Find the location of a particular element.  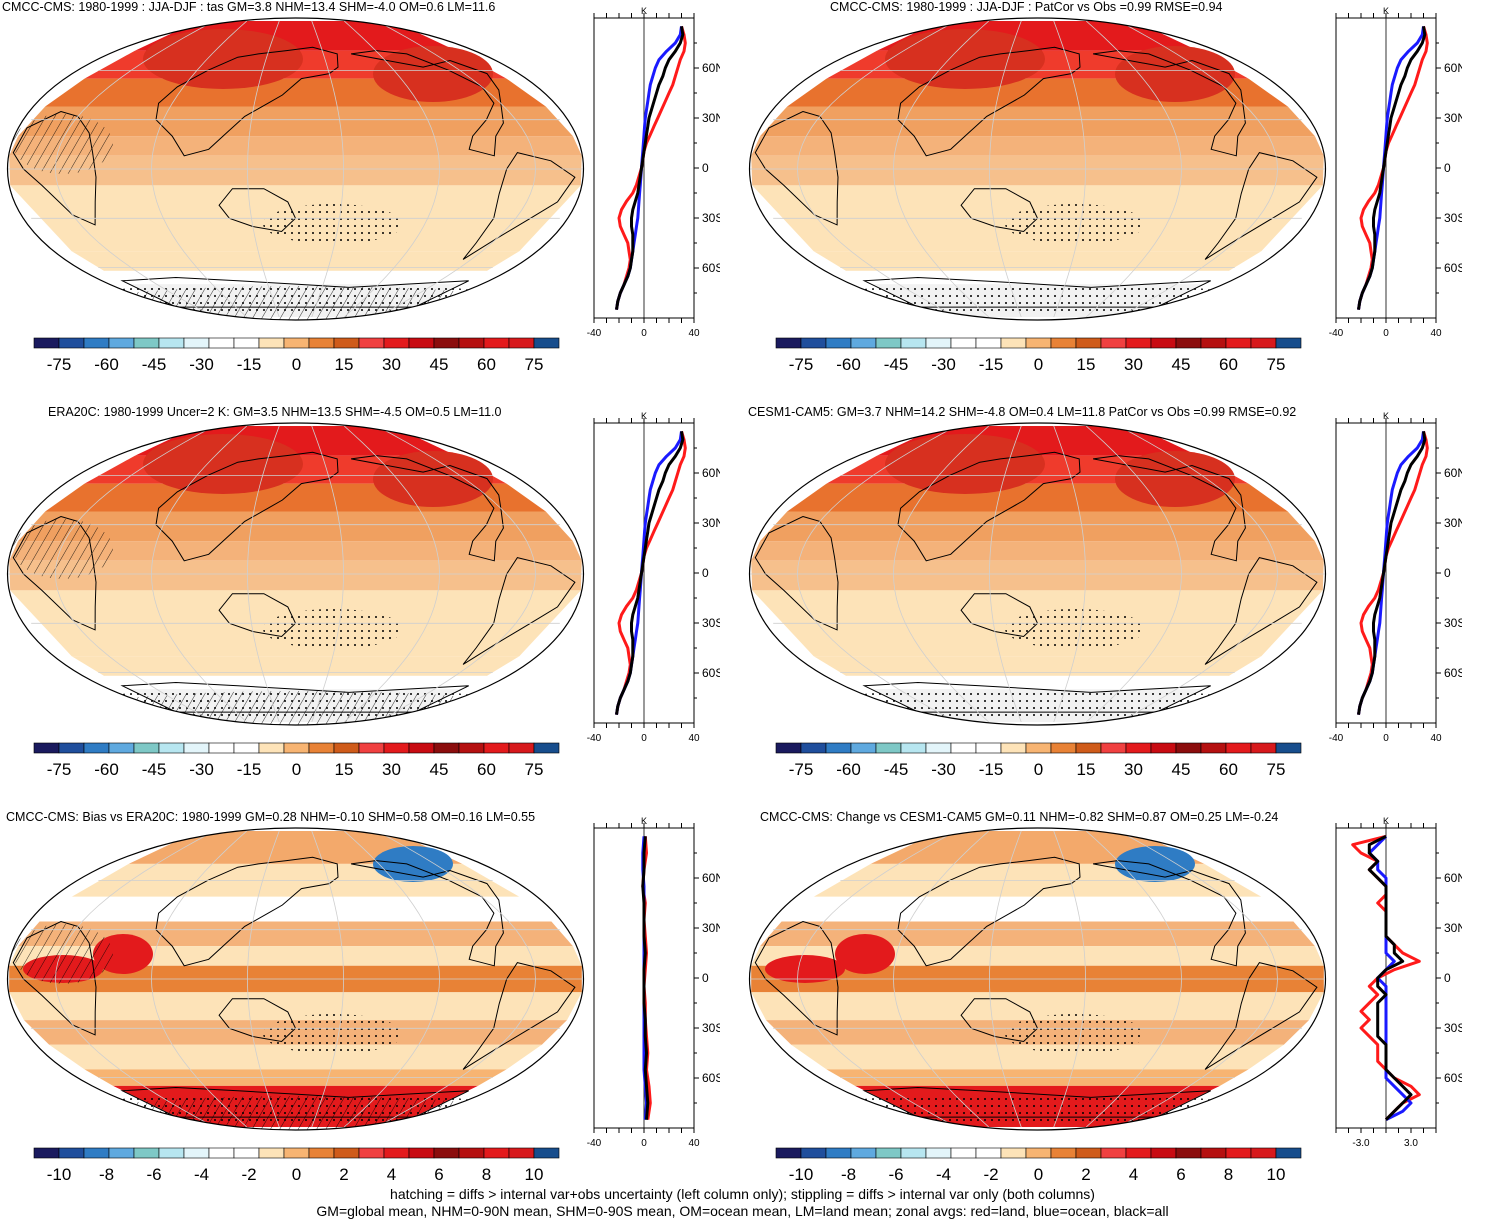

colorbar-label: -15 is located at coordinates (249, 769).